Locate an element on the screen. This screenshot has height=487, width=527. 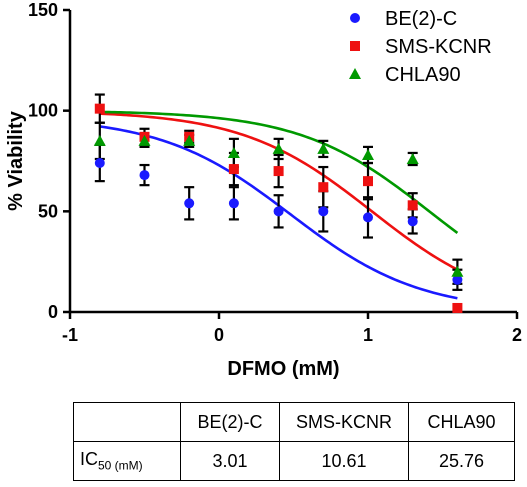
table-header-row: BE(2)-C SMS-KCNR CHLA90 is located at coordinates (294, 422).